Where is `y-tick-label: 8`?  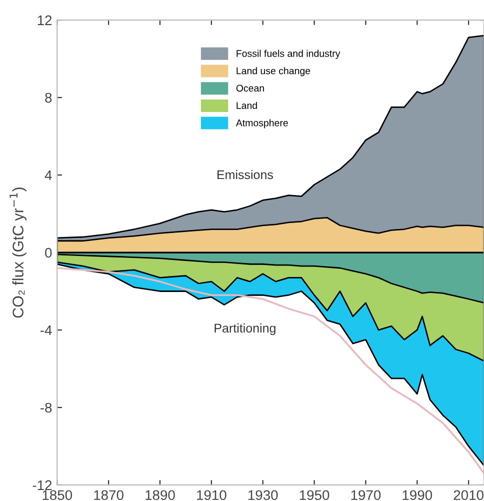 y-tick-label: 8 is located at coordinates (48, 97).